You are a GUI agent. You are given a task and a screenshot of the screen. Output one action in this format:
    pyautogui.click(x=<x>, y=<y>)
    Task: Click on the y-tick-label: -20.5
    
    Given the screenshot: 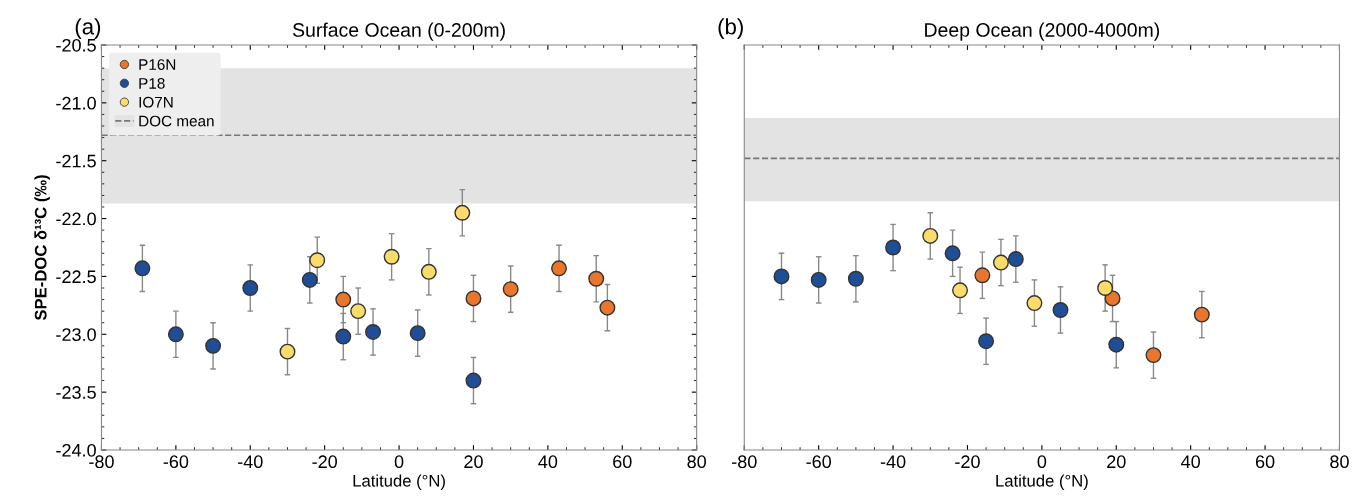 What is the action you would take?
    pyautogui.click(x=76, y=45)
    